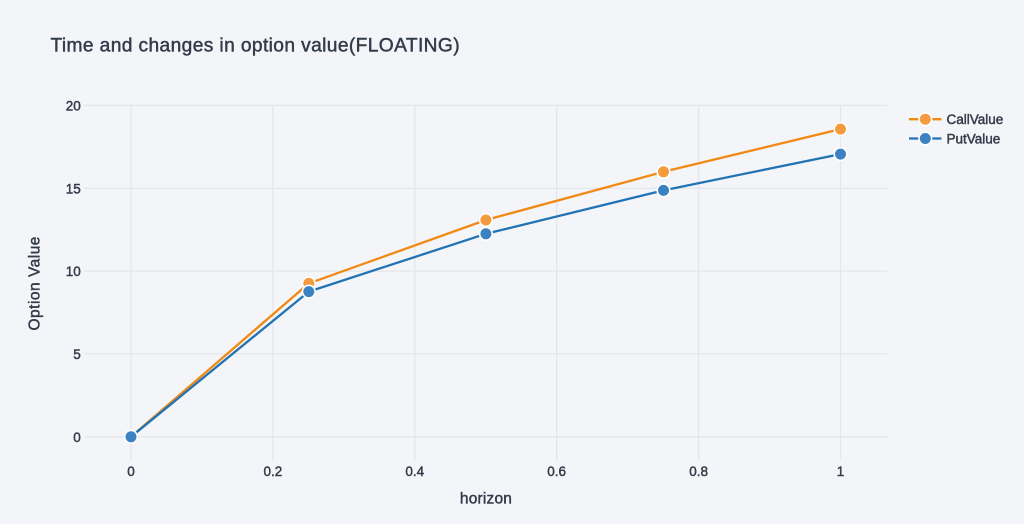 The image size is (1024, 524). What do you see at coordinates (974, 138) in the screenshot?
I see `svg-text: PutValue` at bounding box center [974, 138].